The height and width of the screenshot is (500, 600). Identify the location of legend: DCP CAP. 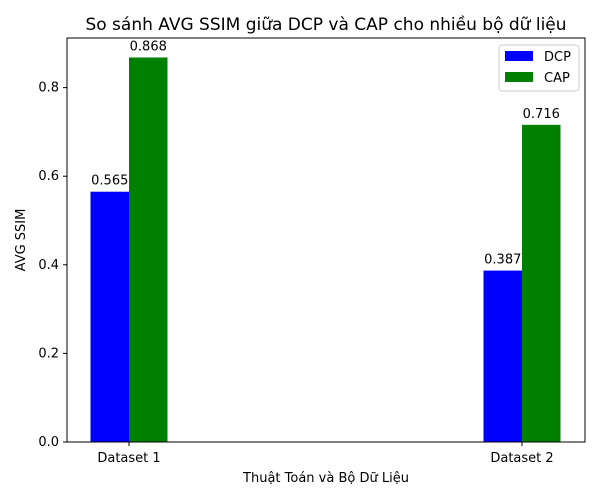
(539, 68).